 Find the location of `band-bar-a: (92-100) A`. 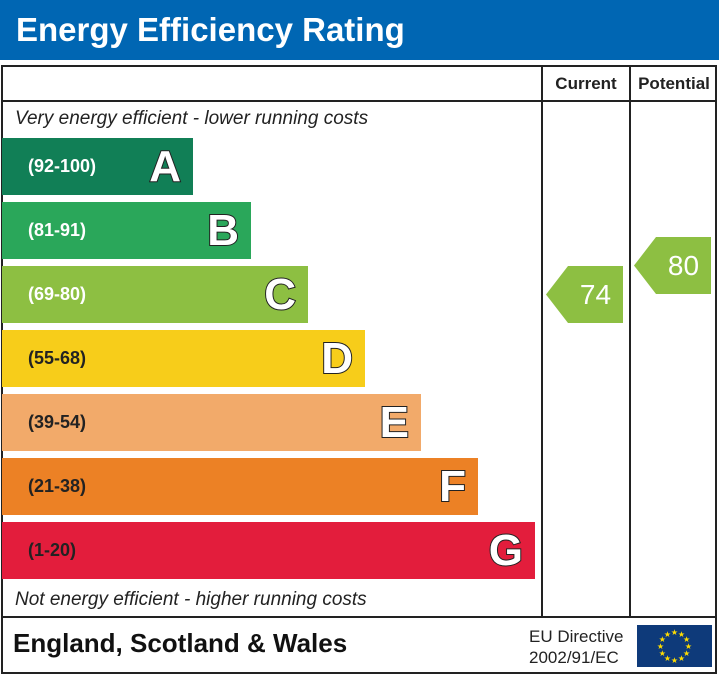

band-bar-a: (92-100) A is located at coordinates (97, 166).